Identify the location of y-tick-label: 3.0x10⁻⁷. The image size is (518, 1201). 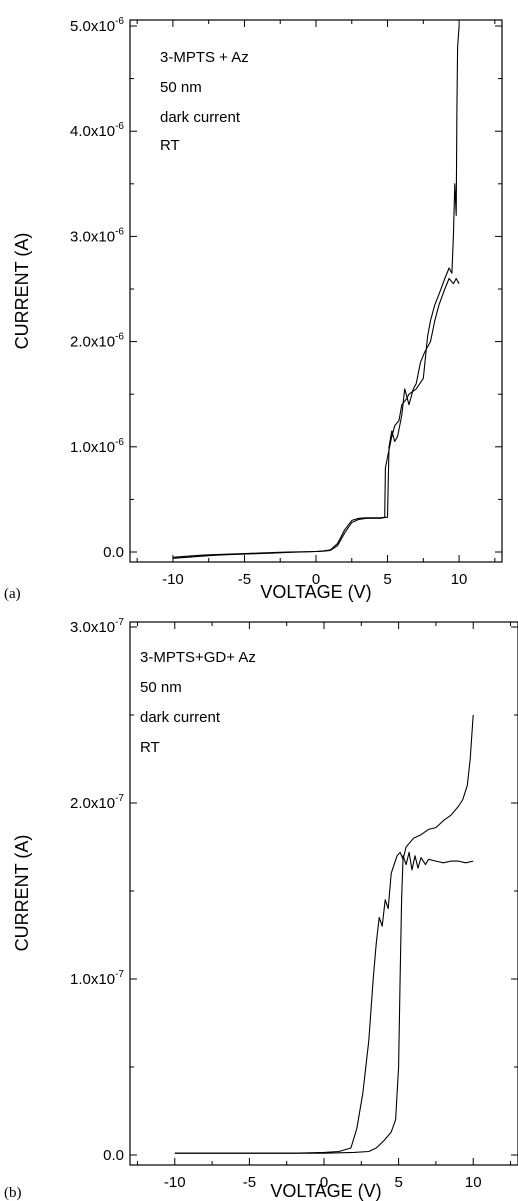
(97, 626).